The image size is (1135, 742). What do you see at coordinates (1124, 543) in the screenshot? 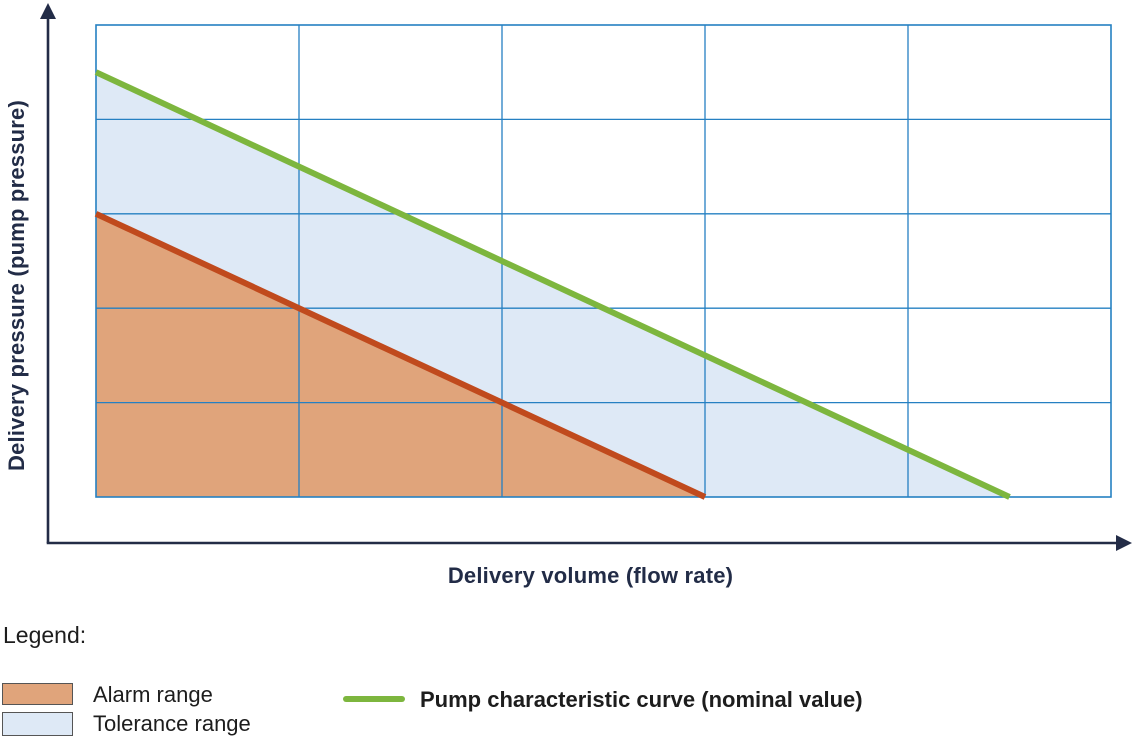
I see `x-axis-arrowhead-icon` at bounding box center [1124, 543].